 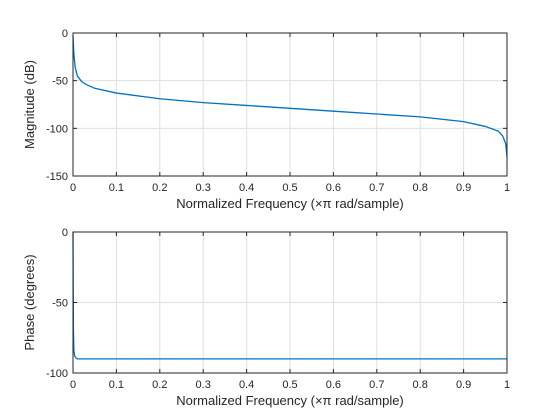 What do you see at coordinates (289, 188) in the screenshot?
I see `magnitude-xtick-label: 0.5` at bounding box center [289, 188].